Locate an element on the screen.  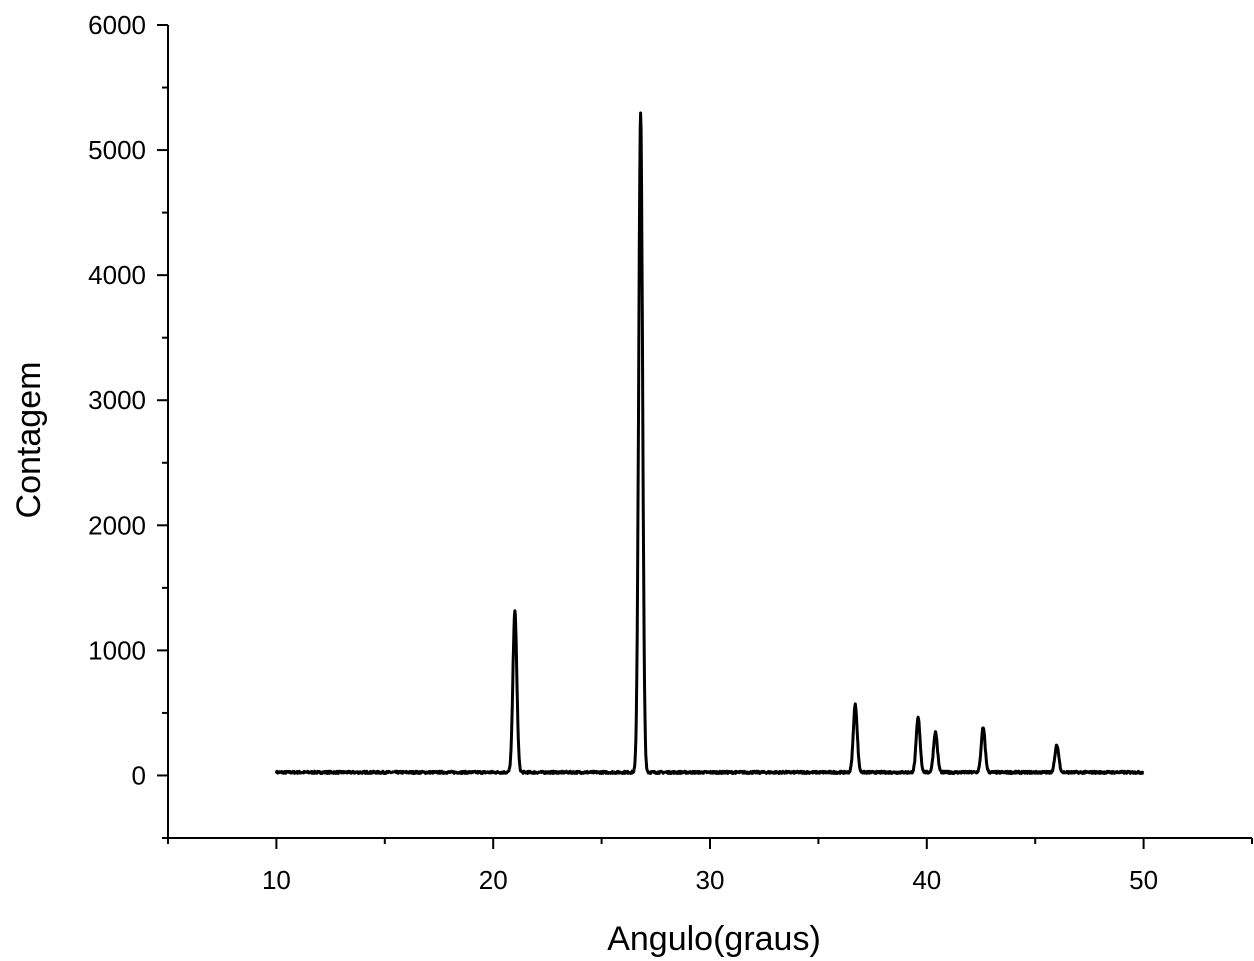
x-tick-label: 40 is located at coordinates (926, 880).